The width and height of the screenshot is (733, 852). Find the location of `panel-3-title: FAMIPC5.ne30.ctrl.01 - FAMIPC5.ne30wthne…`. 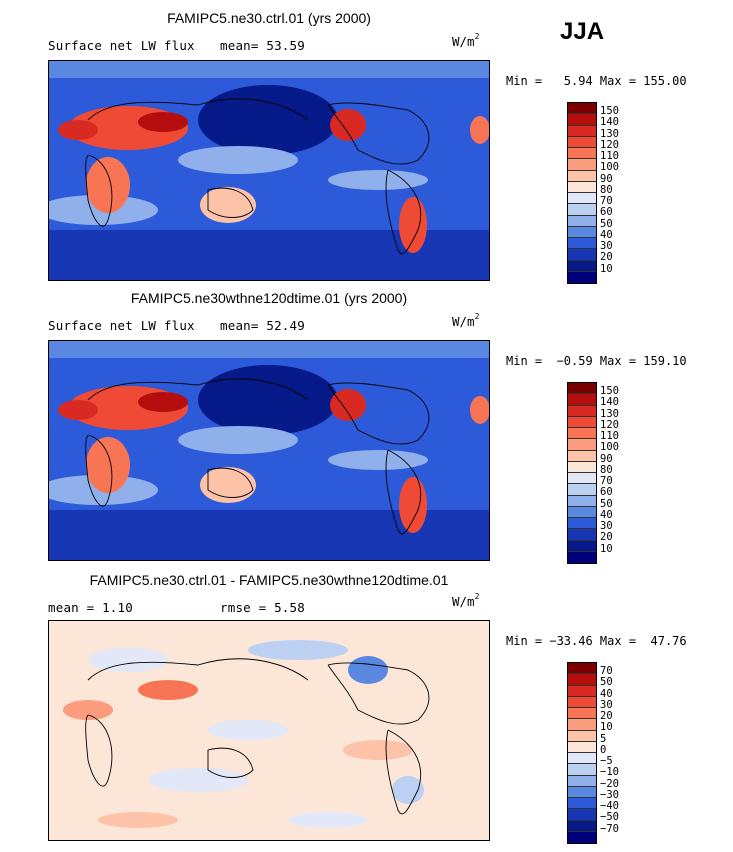

panel-3-title: FAMIPC5.ne30.ctrl.01 - FAMIPC5.ne30wthne… is located at coordinates (269, 580).